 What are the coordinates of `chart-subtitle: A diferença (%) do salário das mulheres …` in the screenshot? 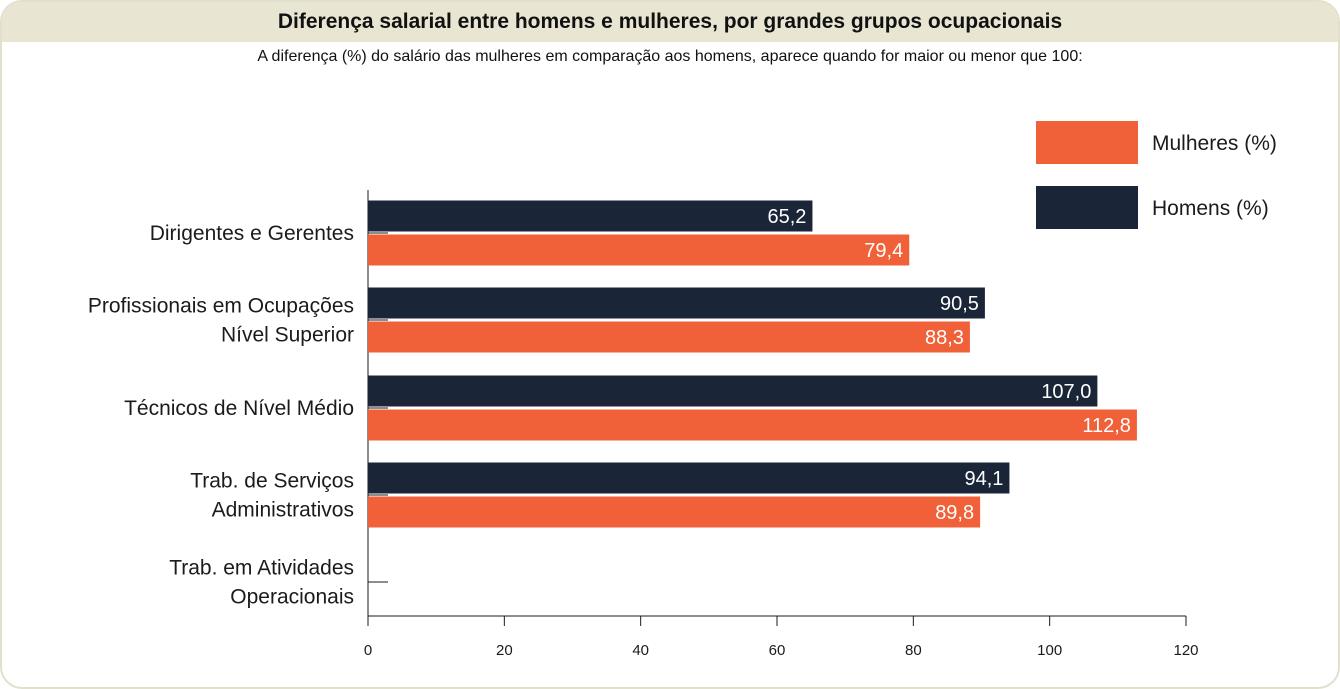 It's located at (670, 56).